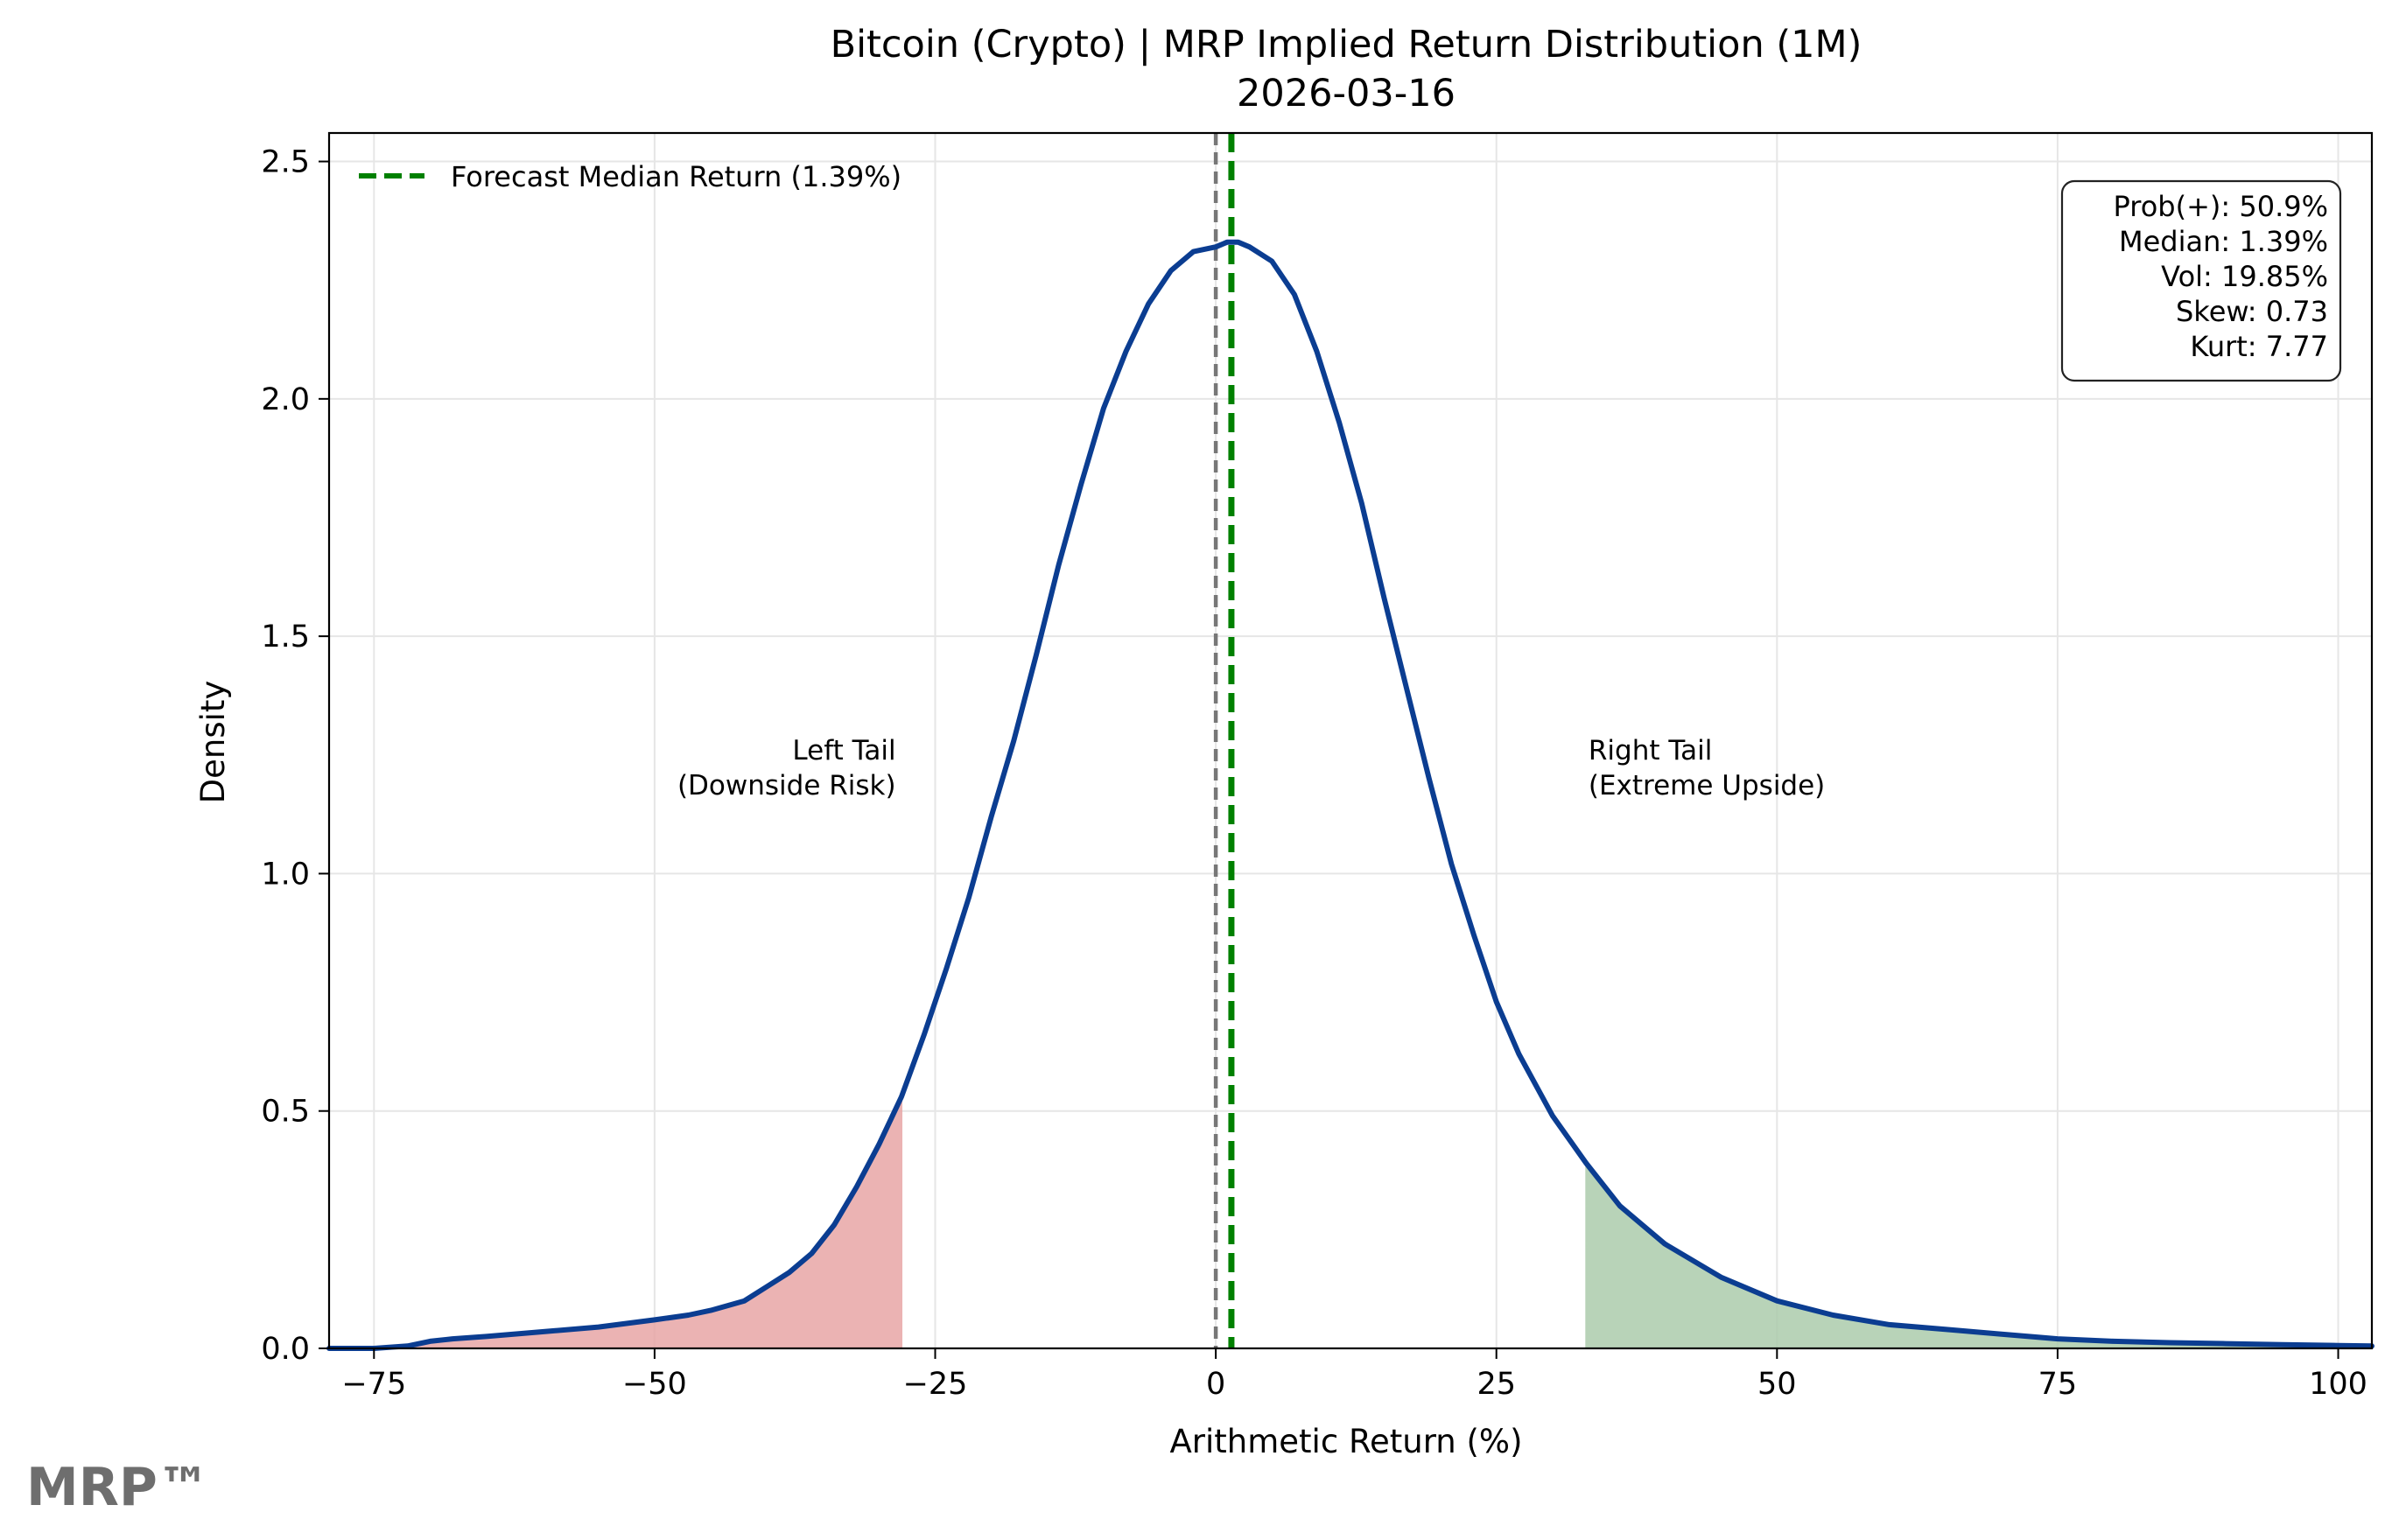 Image resolution: width=2392 pixels, height=1540 pixels. What do you see at coordinates (2223, 241) in the screenshot?
I see `stat-line: Median: 1.39%` at bounding box center [2223, 241].